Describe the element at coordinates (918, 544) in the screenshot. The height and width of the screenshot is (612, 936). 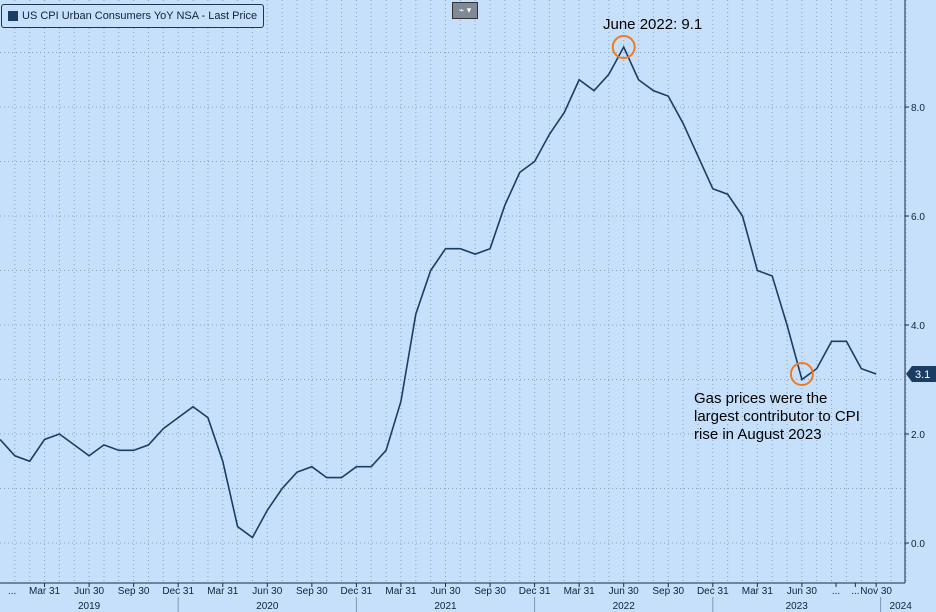
I see `y-tick-label: 0.0` at that location.